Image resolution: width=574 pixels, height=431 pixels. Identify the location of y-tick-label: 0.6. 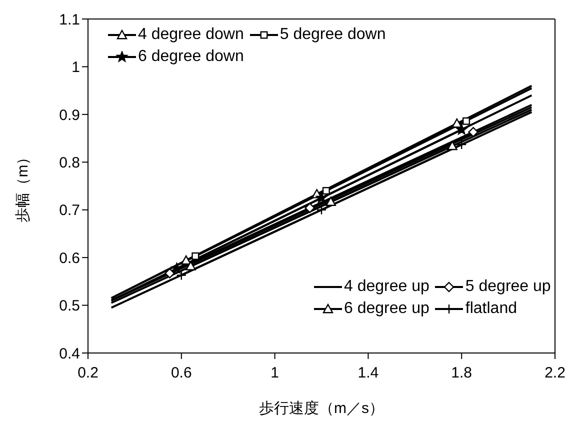
(69, 258).